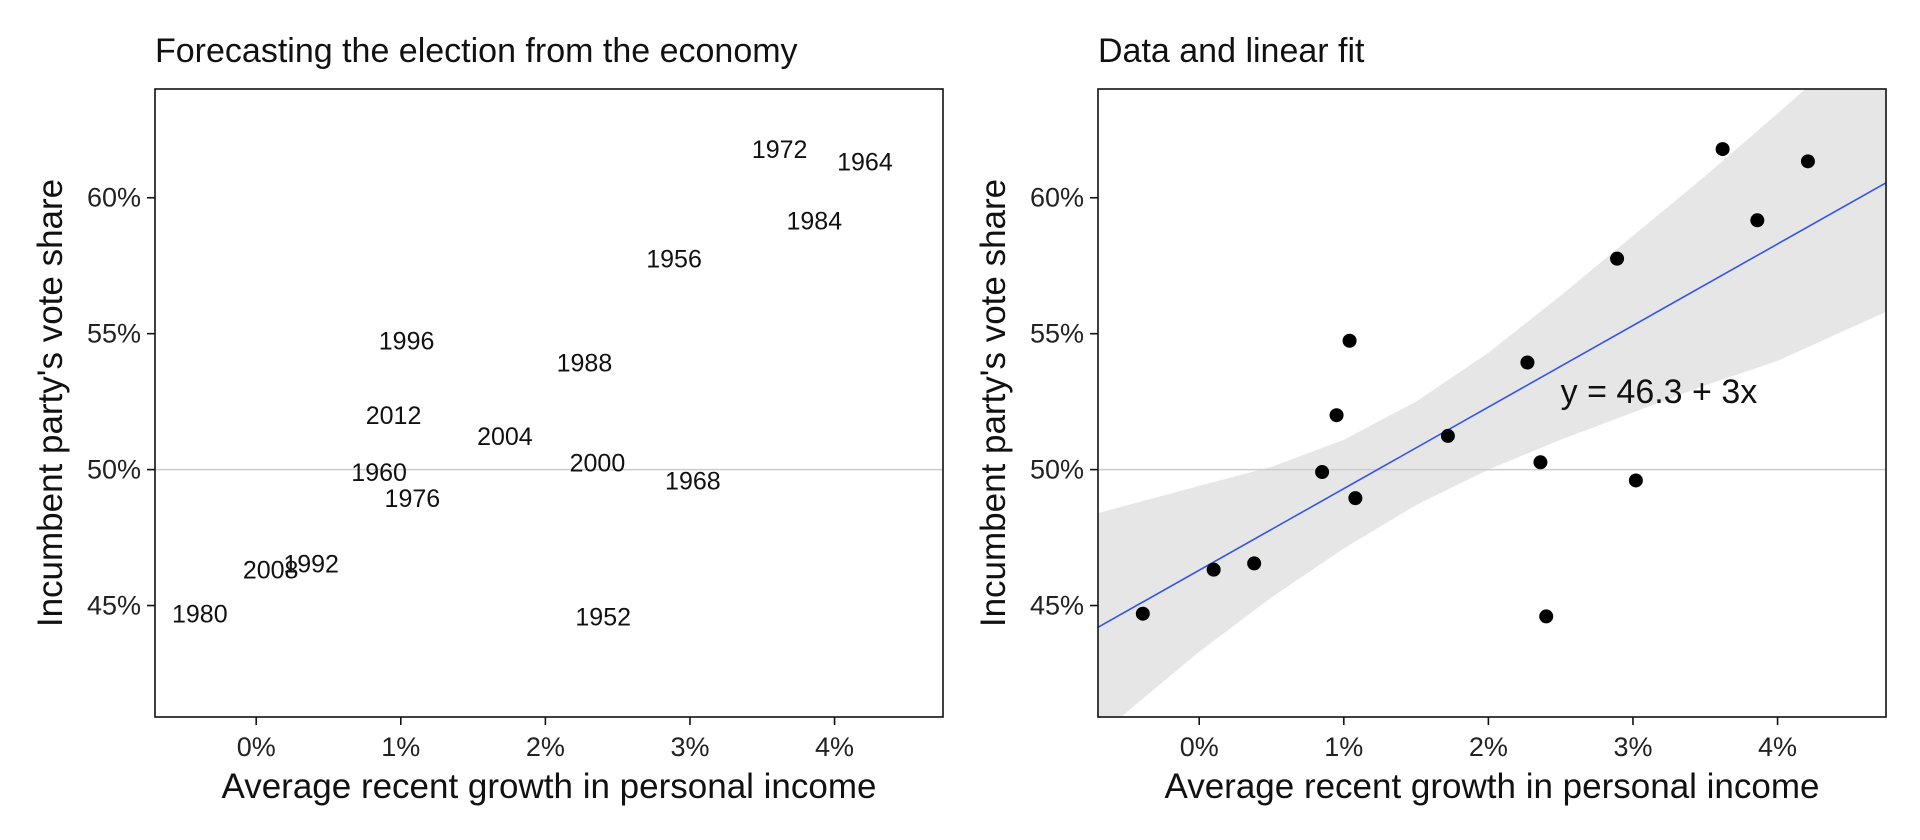 The height and width of the screenshot is (840, 1920). What do you see at coordinates (394, 416) in the screenshot?
I see `year-label-2012: 2012` at bounding box center [394, 416].